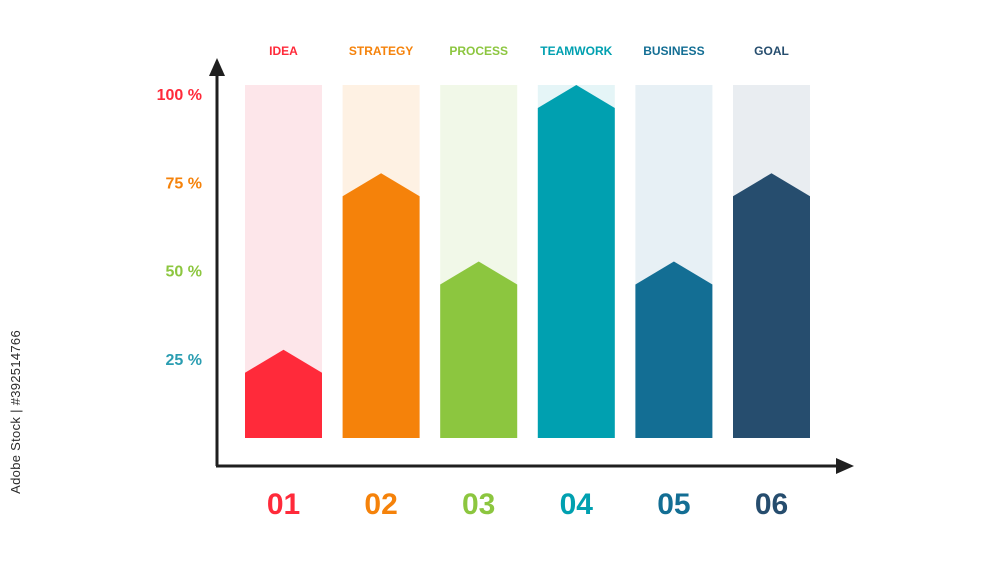 This screenshot has height=563, width=1000. I want to click on bar-goal, so click(771, 305).